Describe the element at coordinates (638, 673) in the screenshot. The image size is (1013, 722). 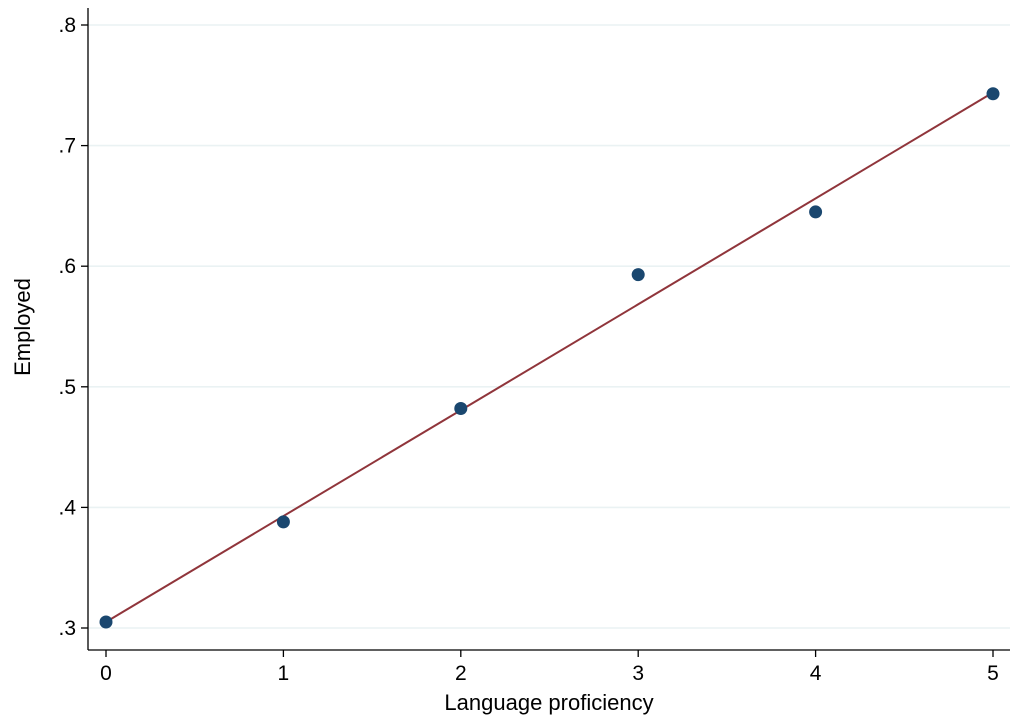
I see `x-tick-label: 3` at that location.